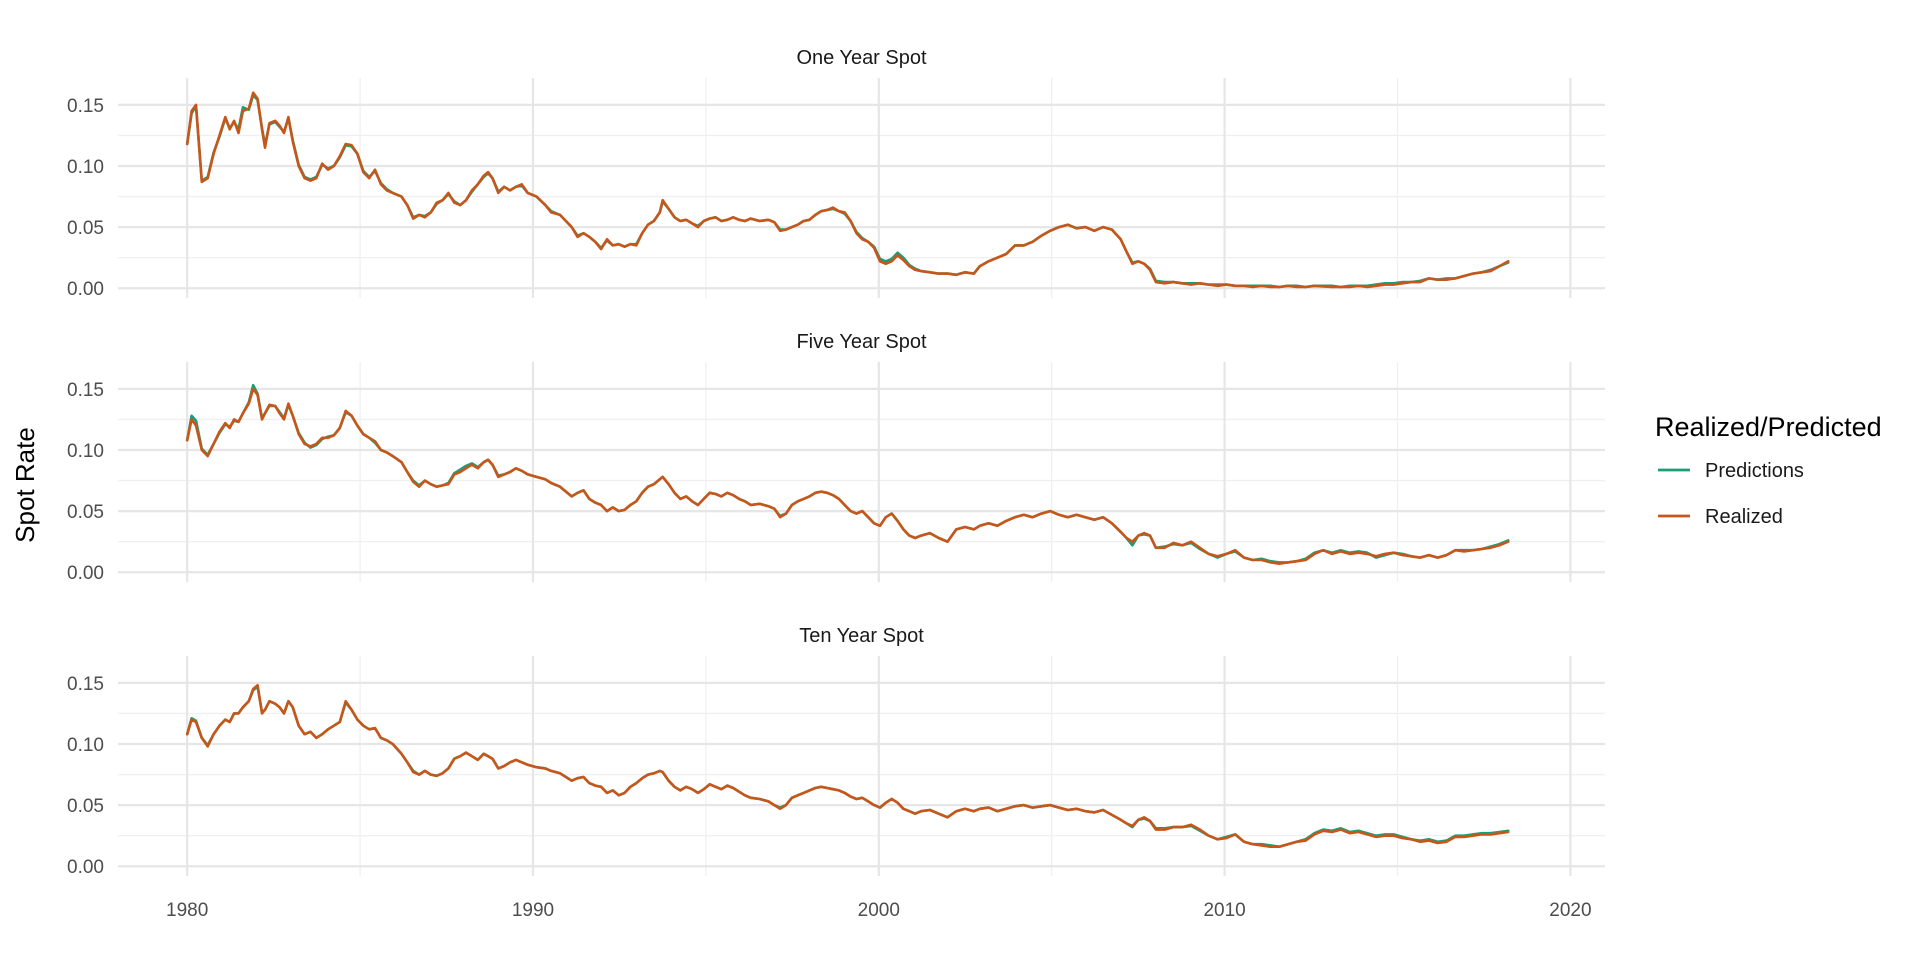  Describe the element at coordinates (1224, 910) in the screenshot. I see `x-tick-label: 2010` at that location.